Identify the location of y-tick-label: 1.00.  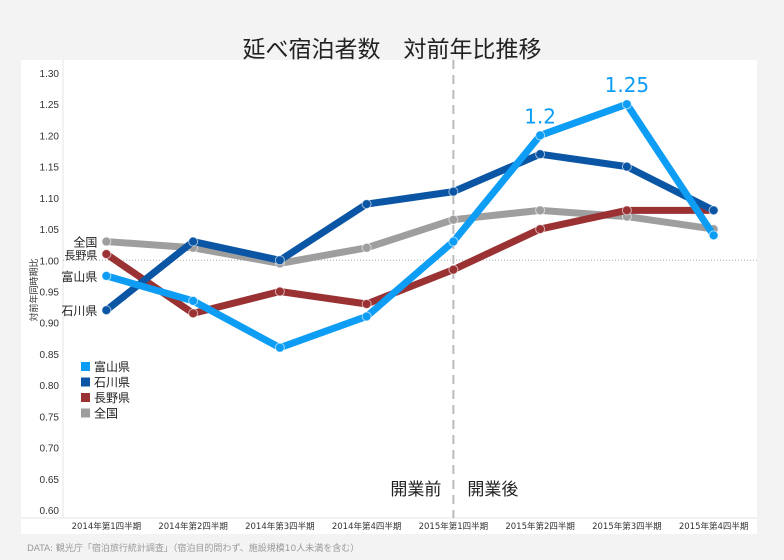
(50, 261).